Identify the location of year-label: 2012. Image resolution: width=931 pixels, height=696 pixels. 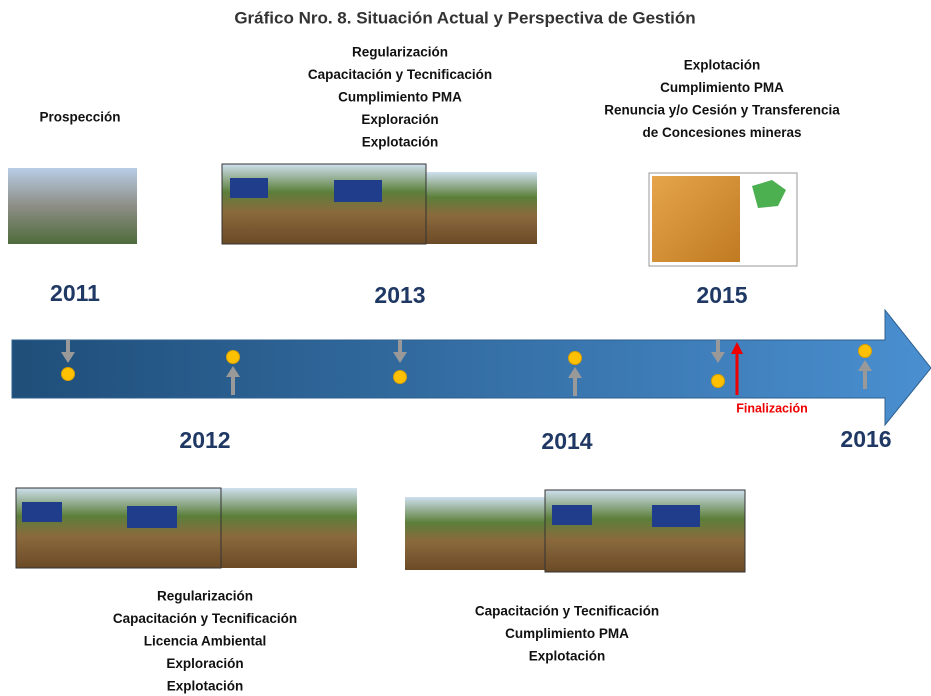
(204, 440).